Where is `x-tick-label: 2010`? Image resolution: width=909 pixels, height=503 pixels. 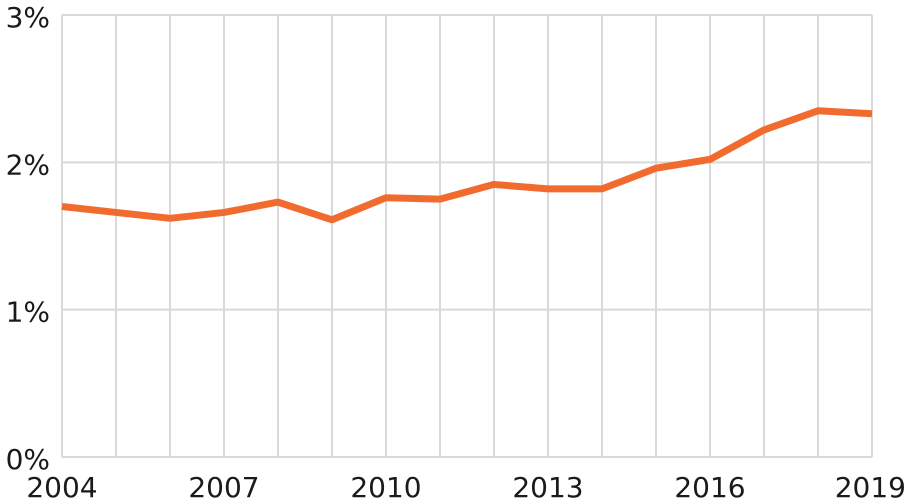 x-tick-label: 2010 is located at coordinates (385, 487).